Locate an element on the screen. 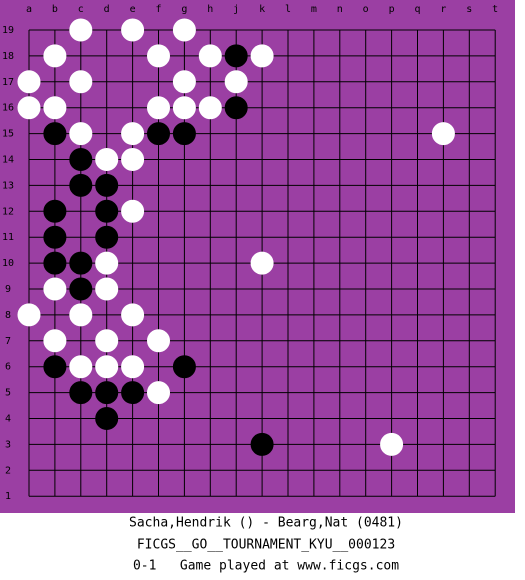  column-label: n is located at coordinates (340, 9).